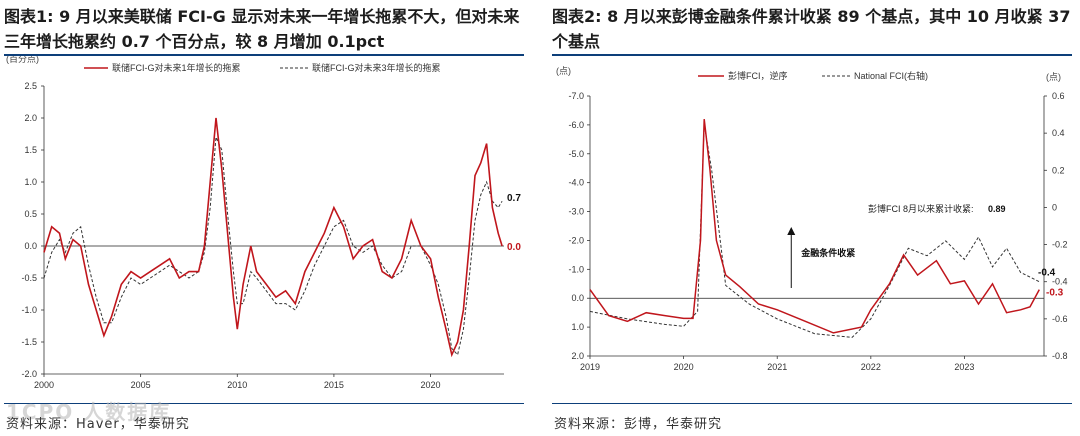 The image size is (1080, 436). What do you see at coordinates (576, 96) in the screenshot?
I see `left-y-tick-label: -7.0` at bounding box center [576, 96].